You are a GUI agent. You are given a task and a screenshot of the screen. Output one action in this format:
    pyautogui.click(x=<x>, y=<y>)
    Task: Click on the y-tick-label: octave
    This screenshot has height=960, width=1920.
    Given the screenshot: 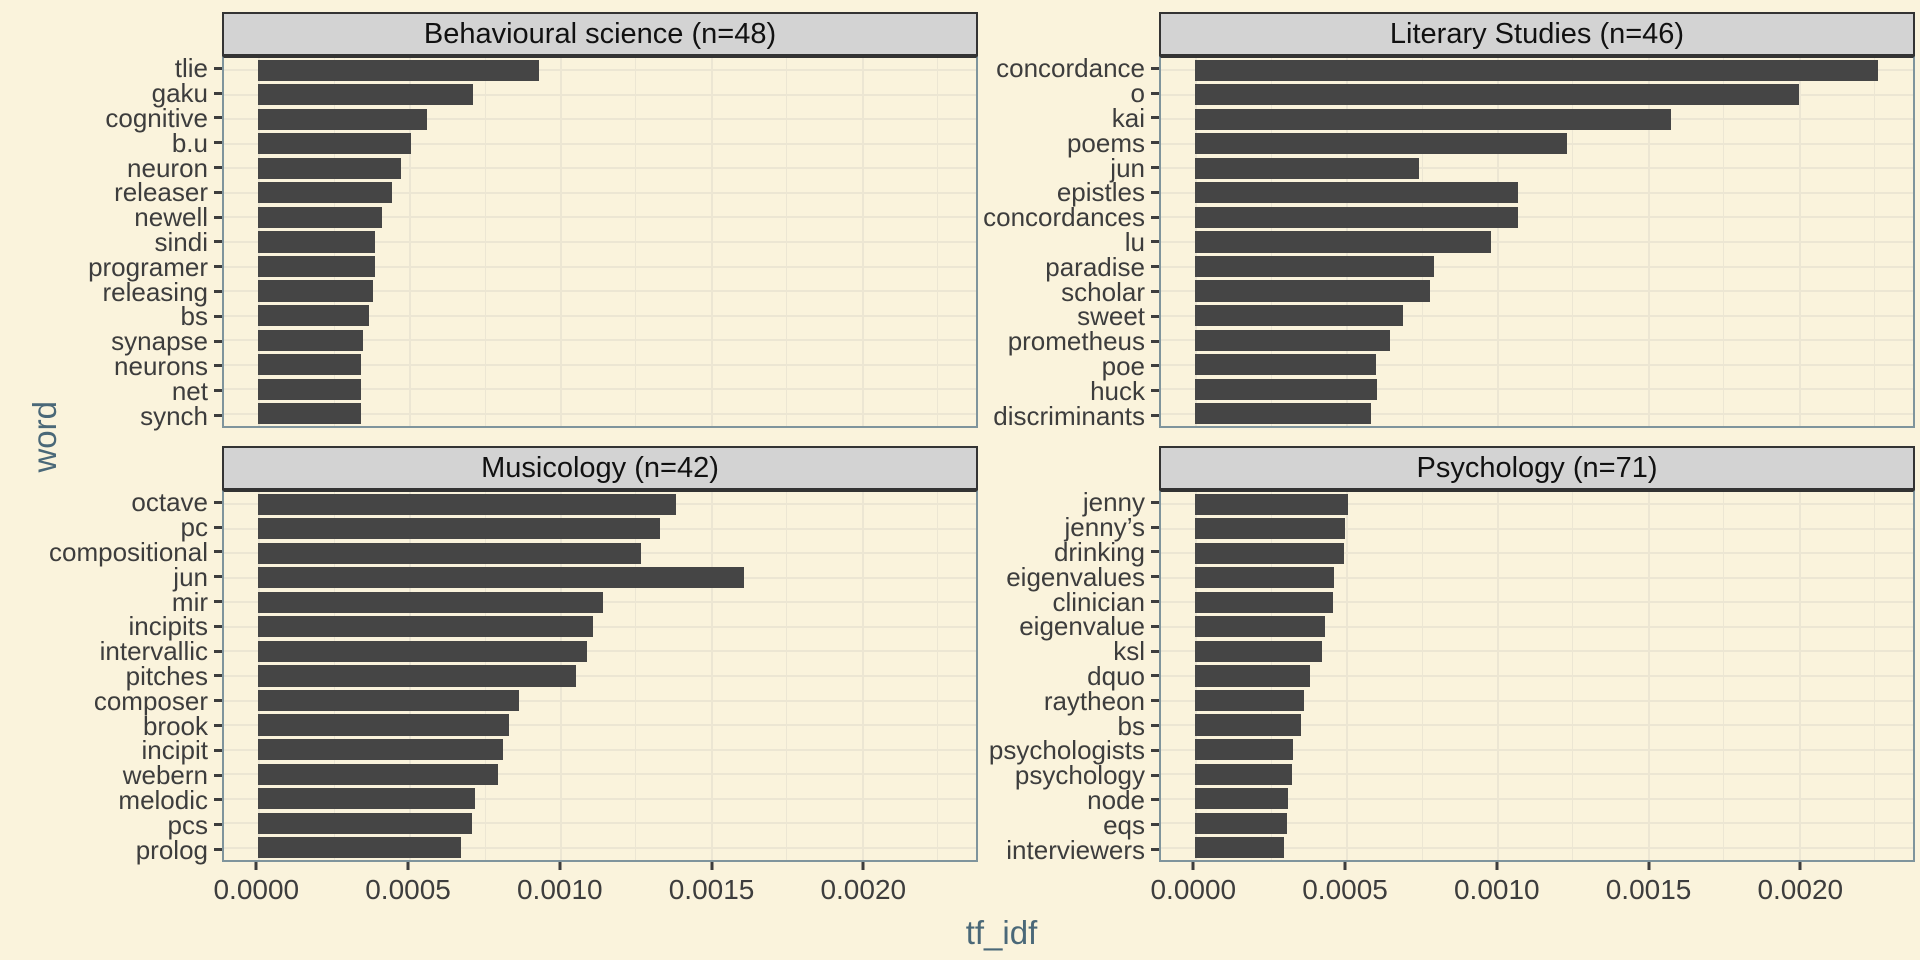 What is the action you would take?
    pyautogui.click(x=169, y=502)
    